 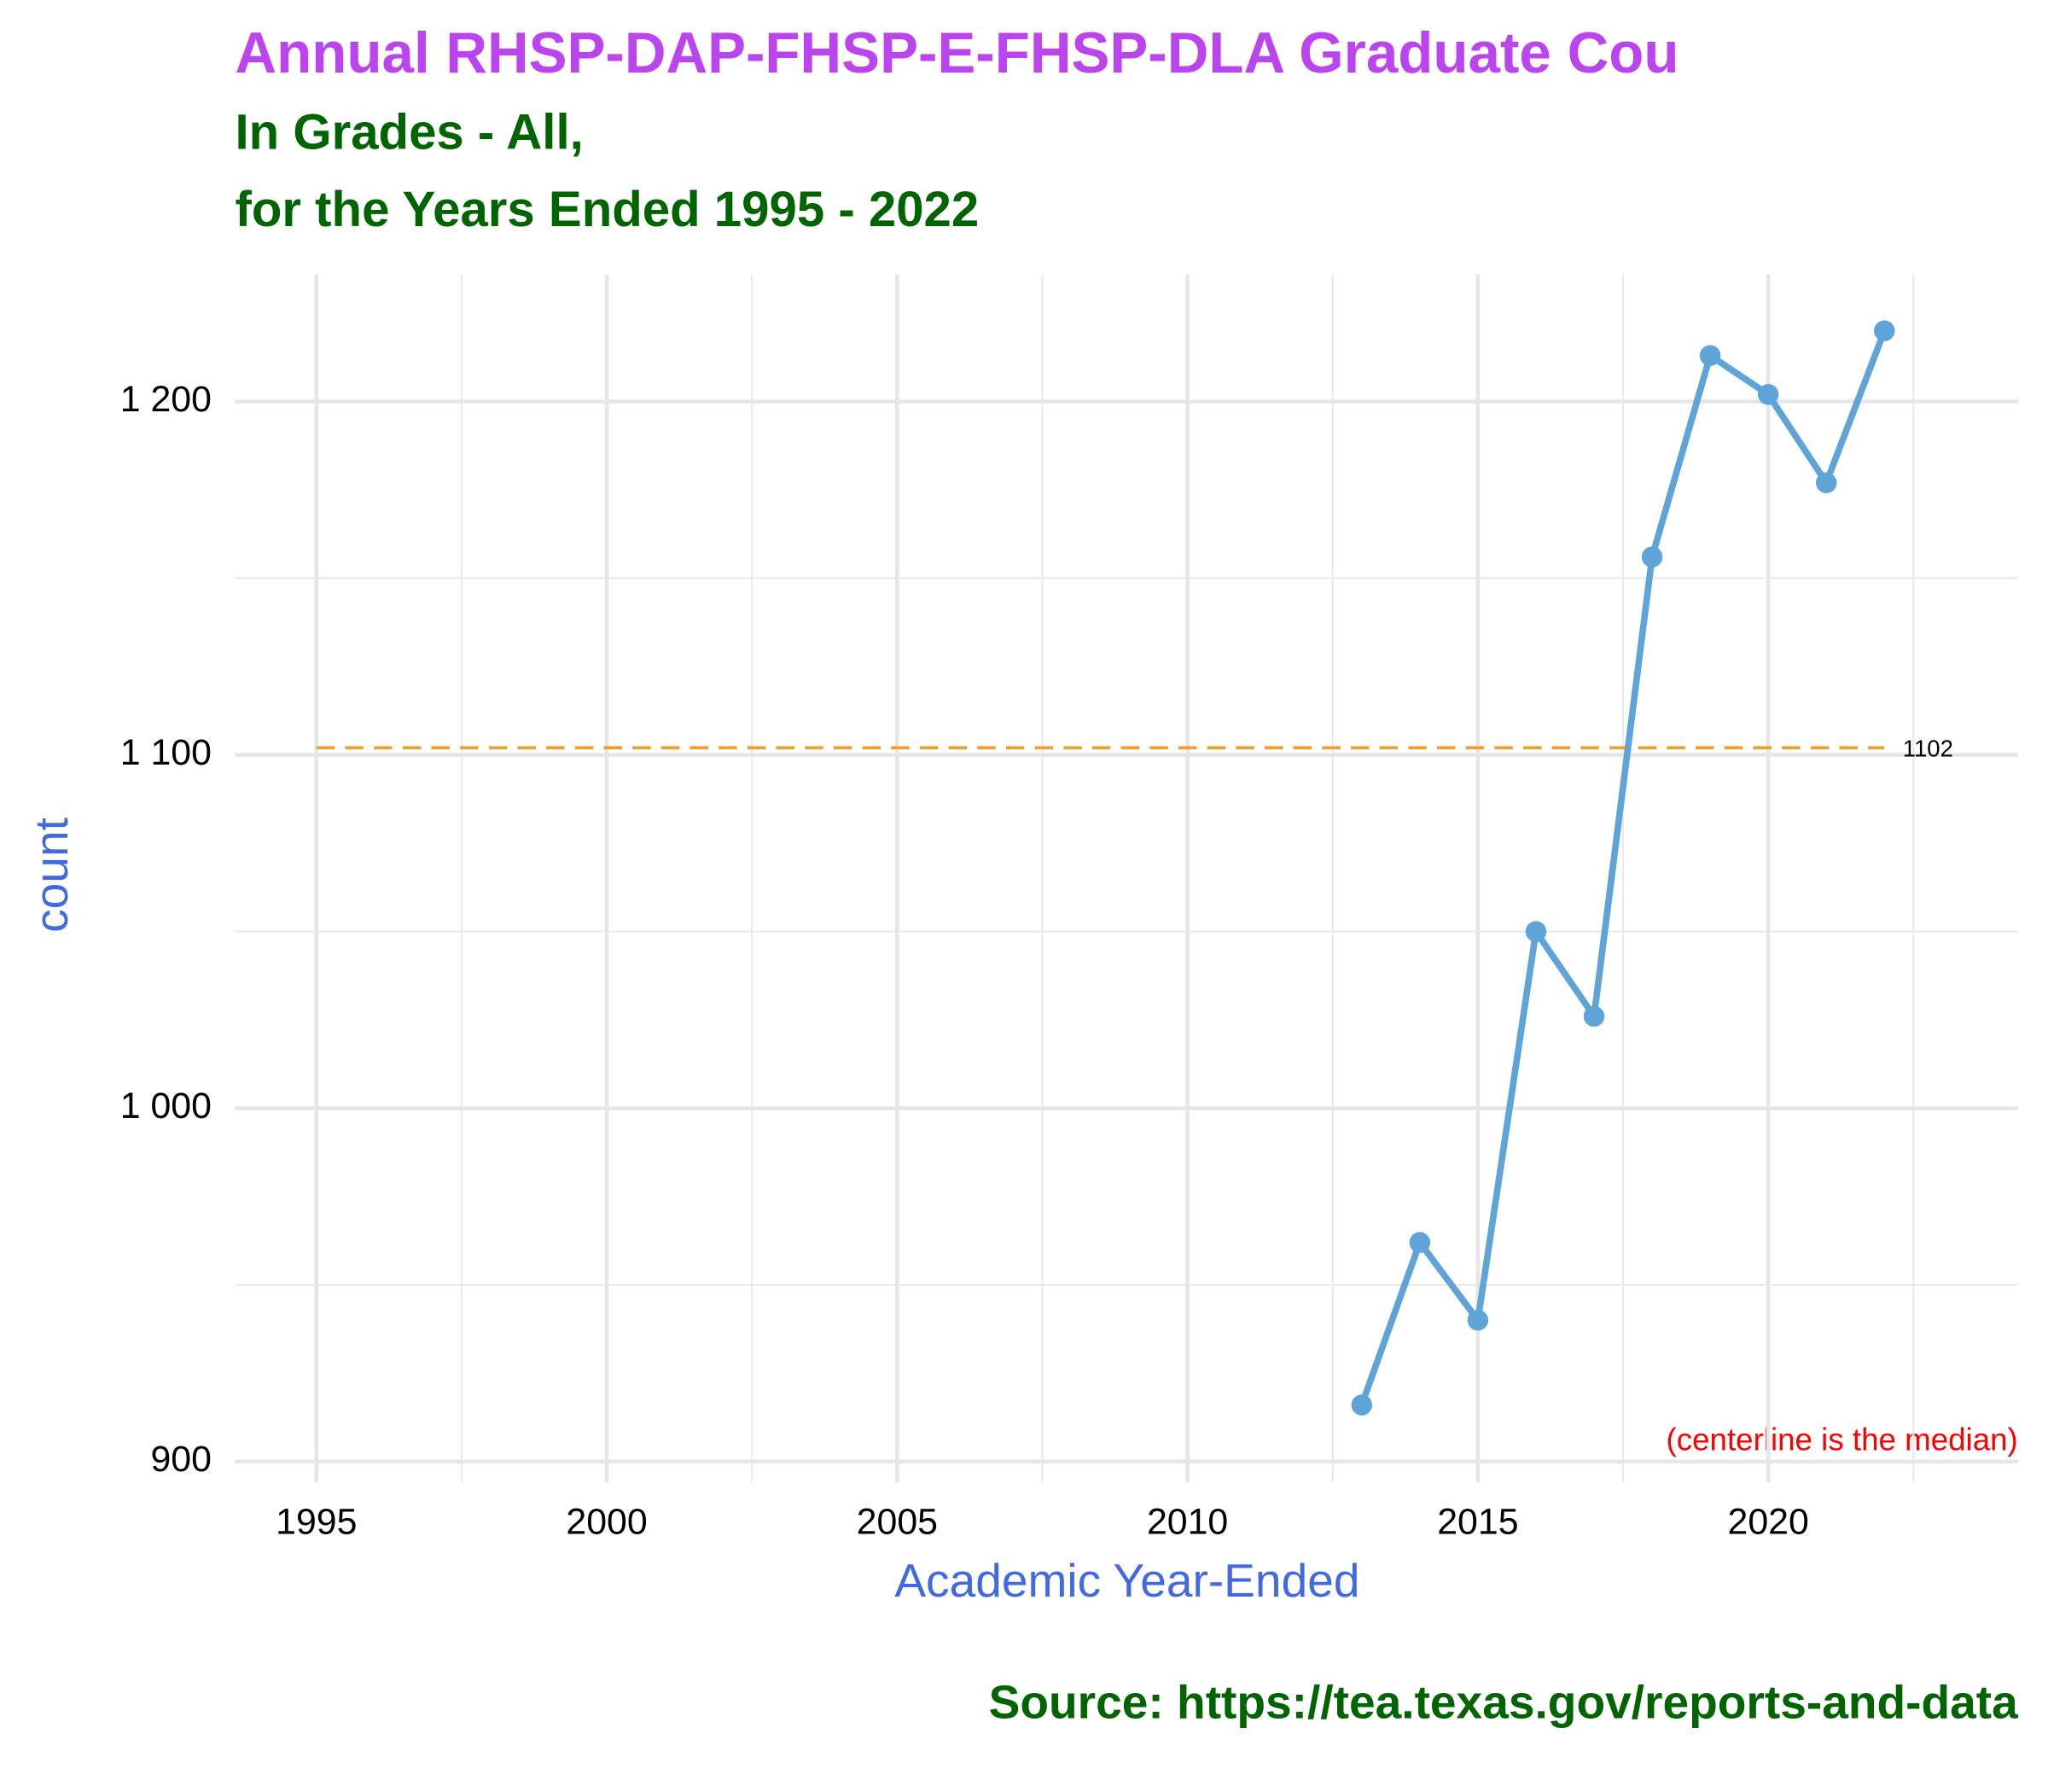 What do you see at coordinates (51, 875) in the screenshot?
I see `y-axis-label: count` at bounding box center [51, 875].